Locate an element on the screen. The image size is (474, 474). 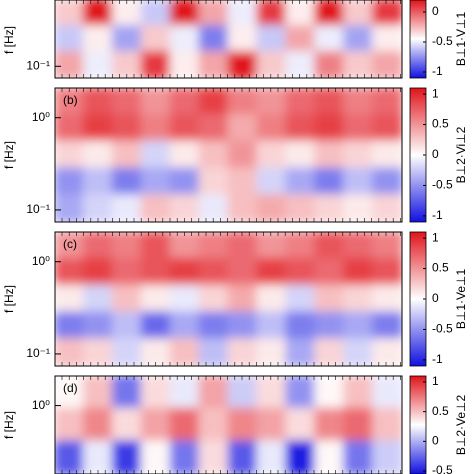
heatmap-cells is located at coordinates (228, 39).